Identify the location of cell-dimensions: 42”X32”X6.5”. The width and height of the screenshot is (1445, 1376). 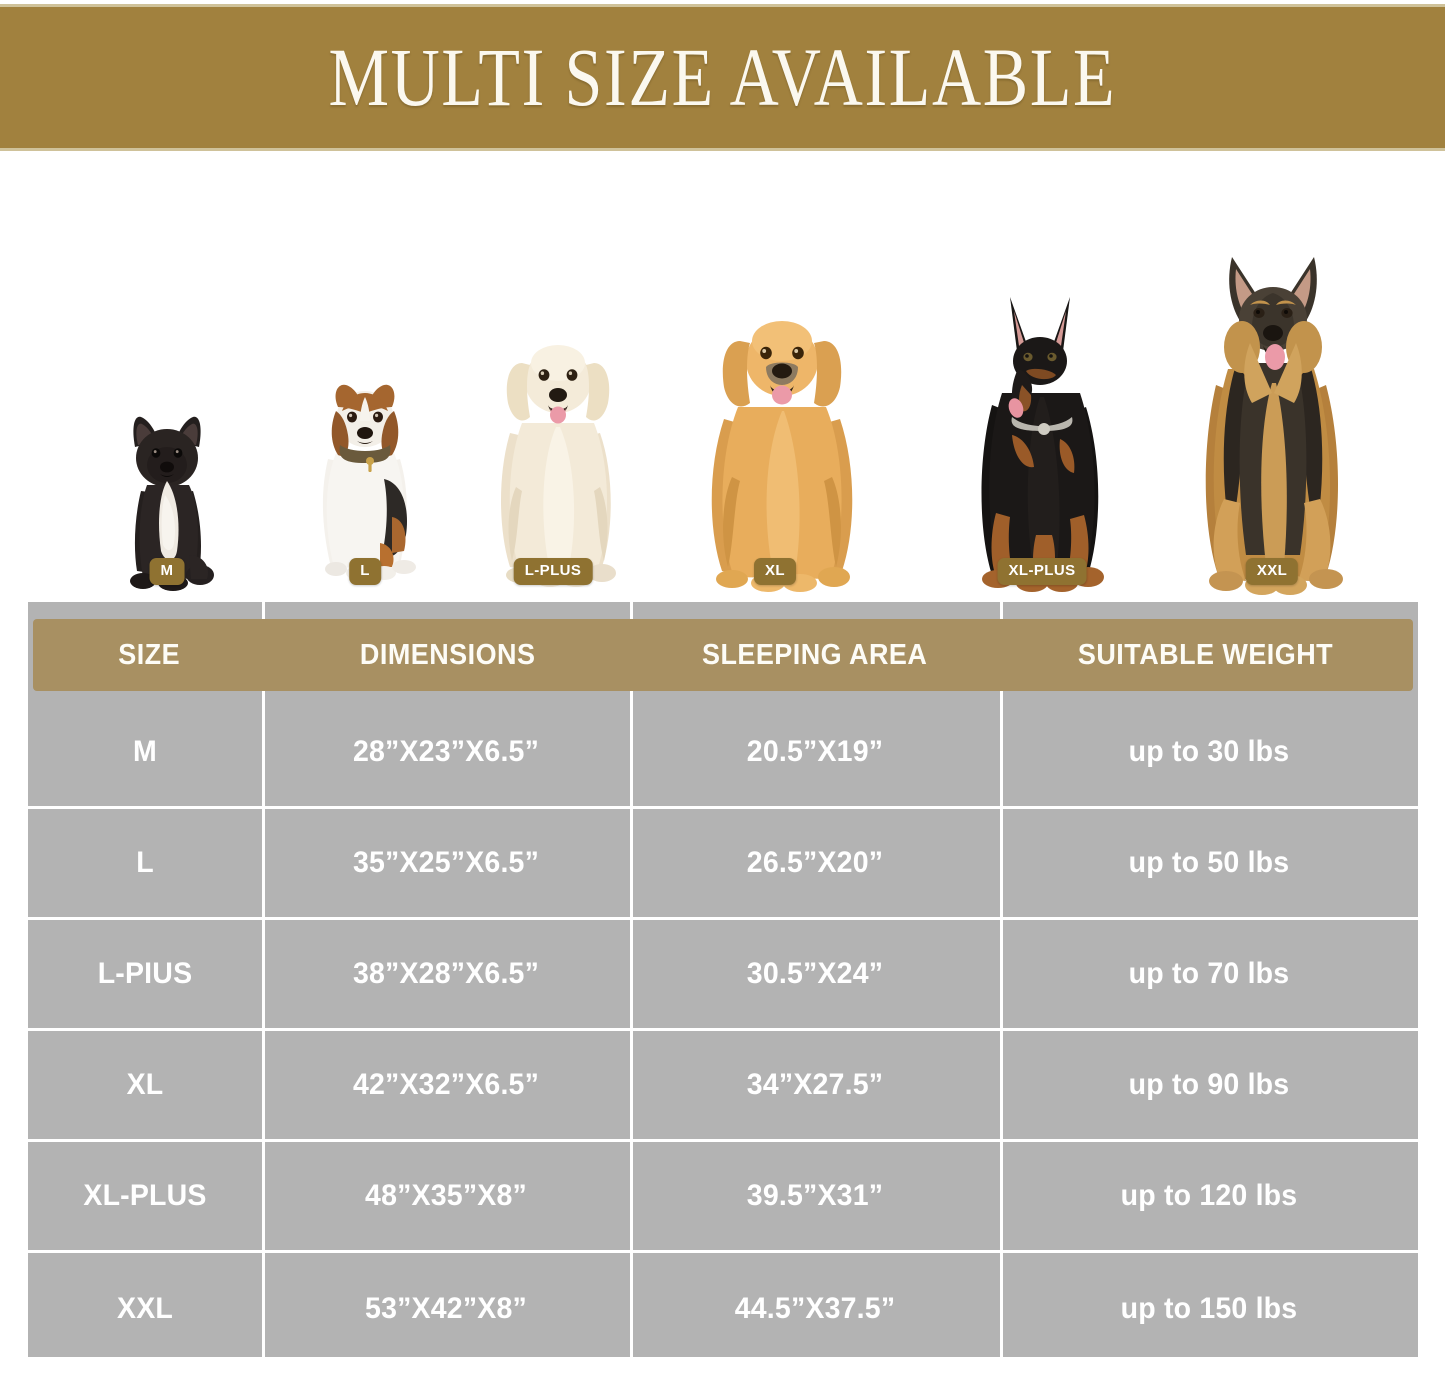
(446, 1084).